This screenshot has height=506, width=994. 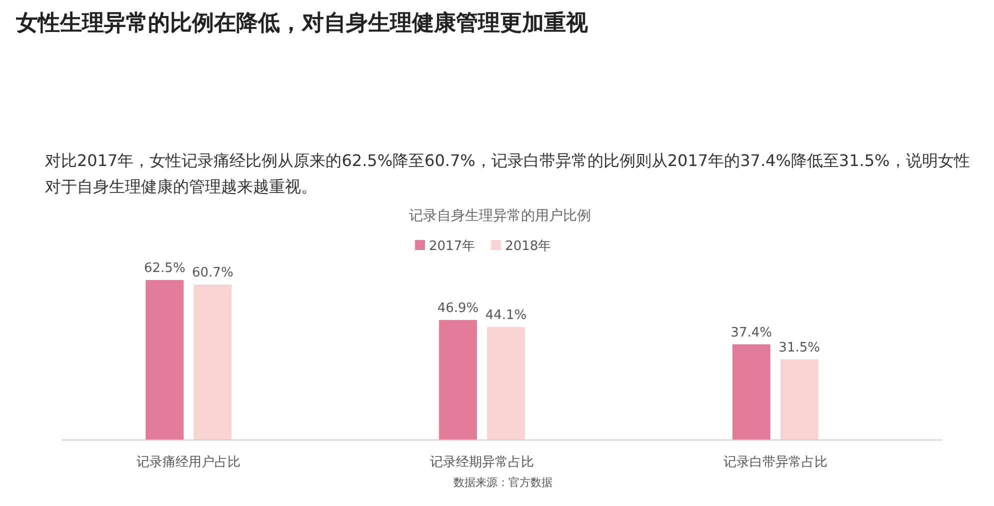 What do you see at coordinates (500, 216) in the screenshot?
I see `text: 记录自身生理异常的用户比例` at bounding box center [500, 216].